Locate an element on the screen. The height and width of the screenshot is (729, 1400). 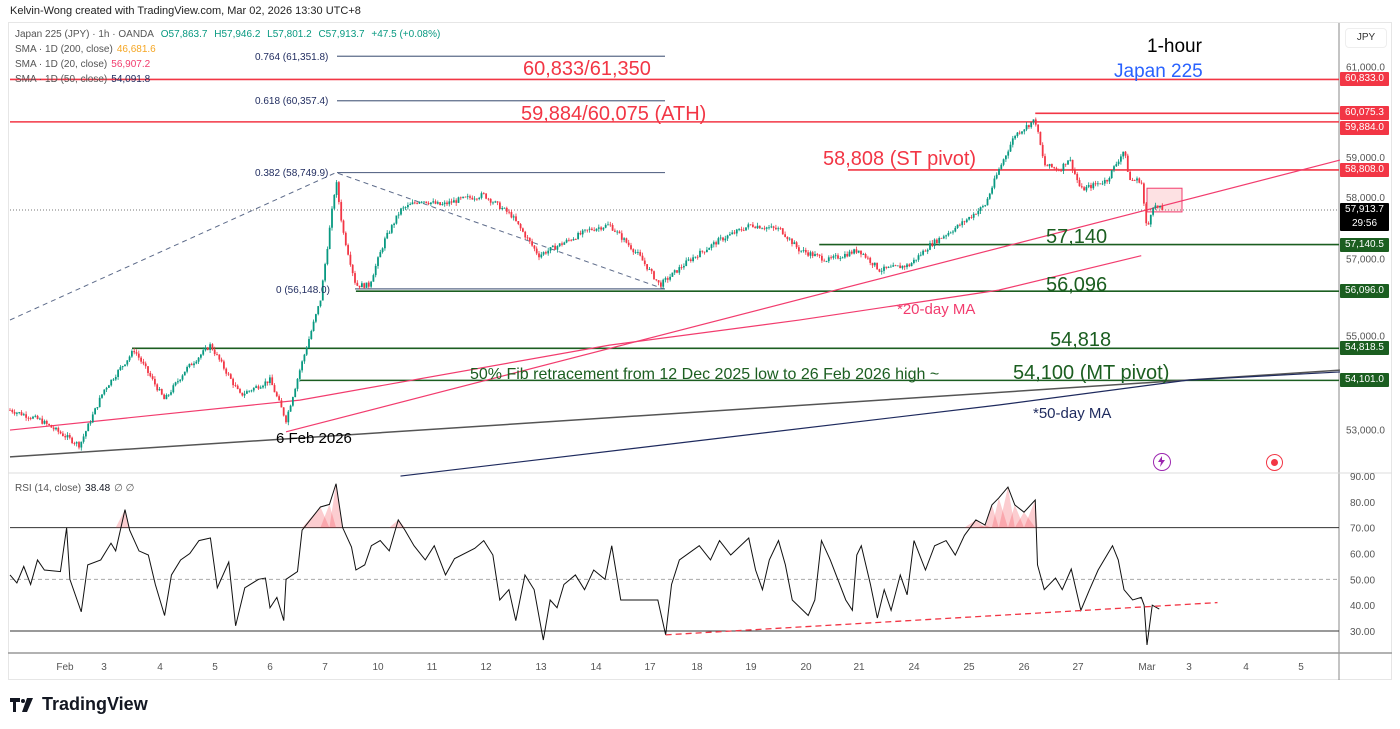
symbol-name: Japan 225 (JPY) · 1h · OANDA is located at coordinates (84, 34).